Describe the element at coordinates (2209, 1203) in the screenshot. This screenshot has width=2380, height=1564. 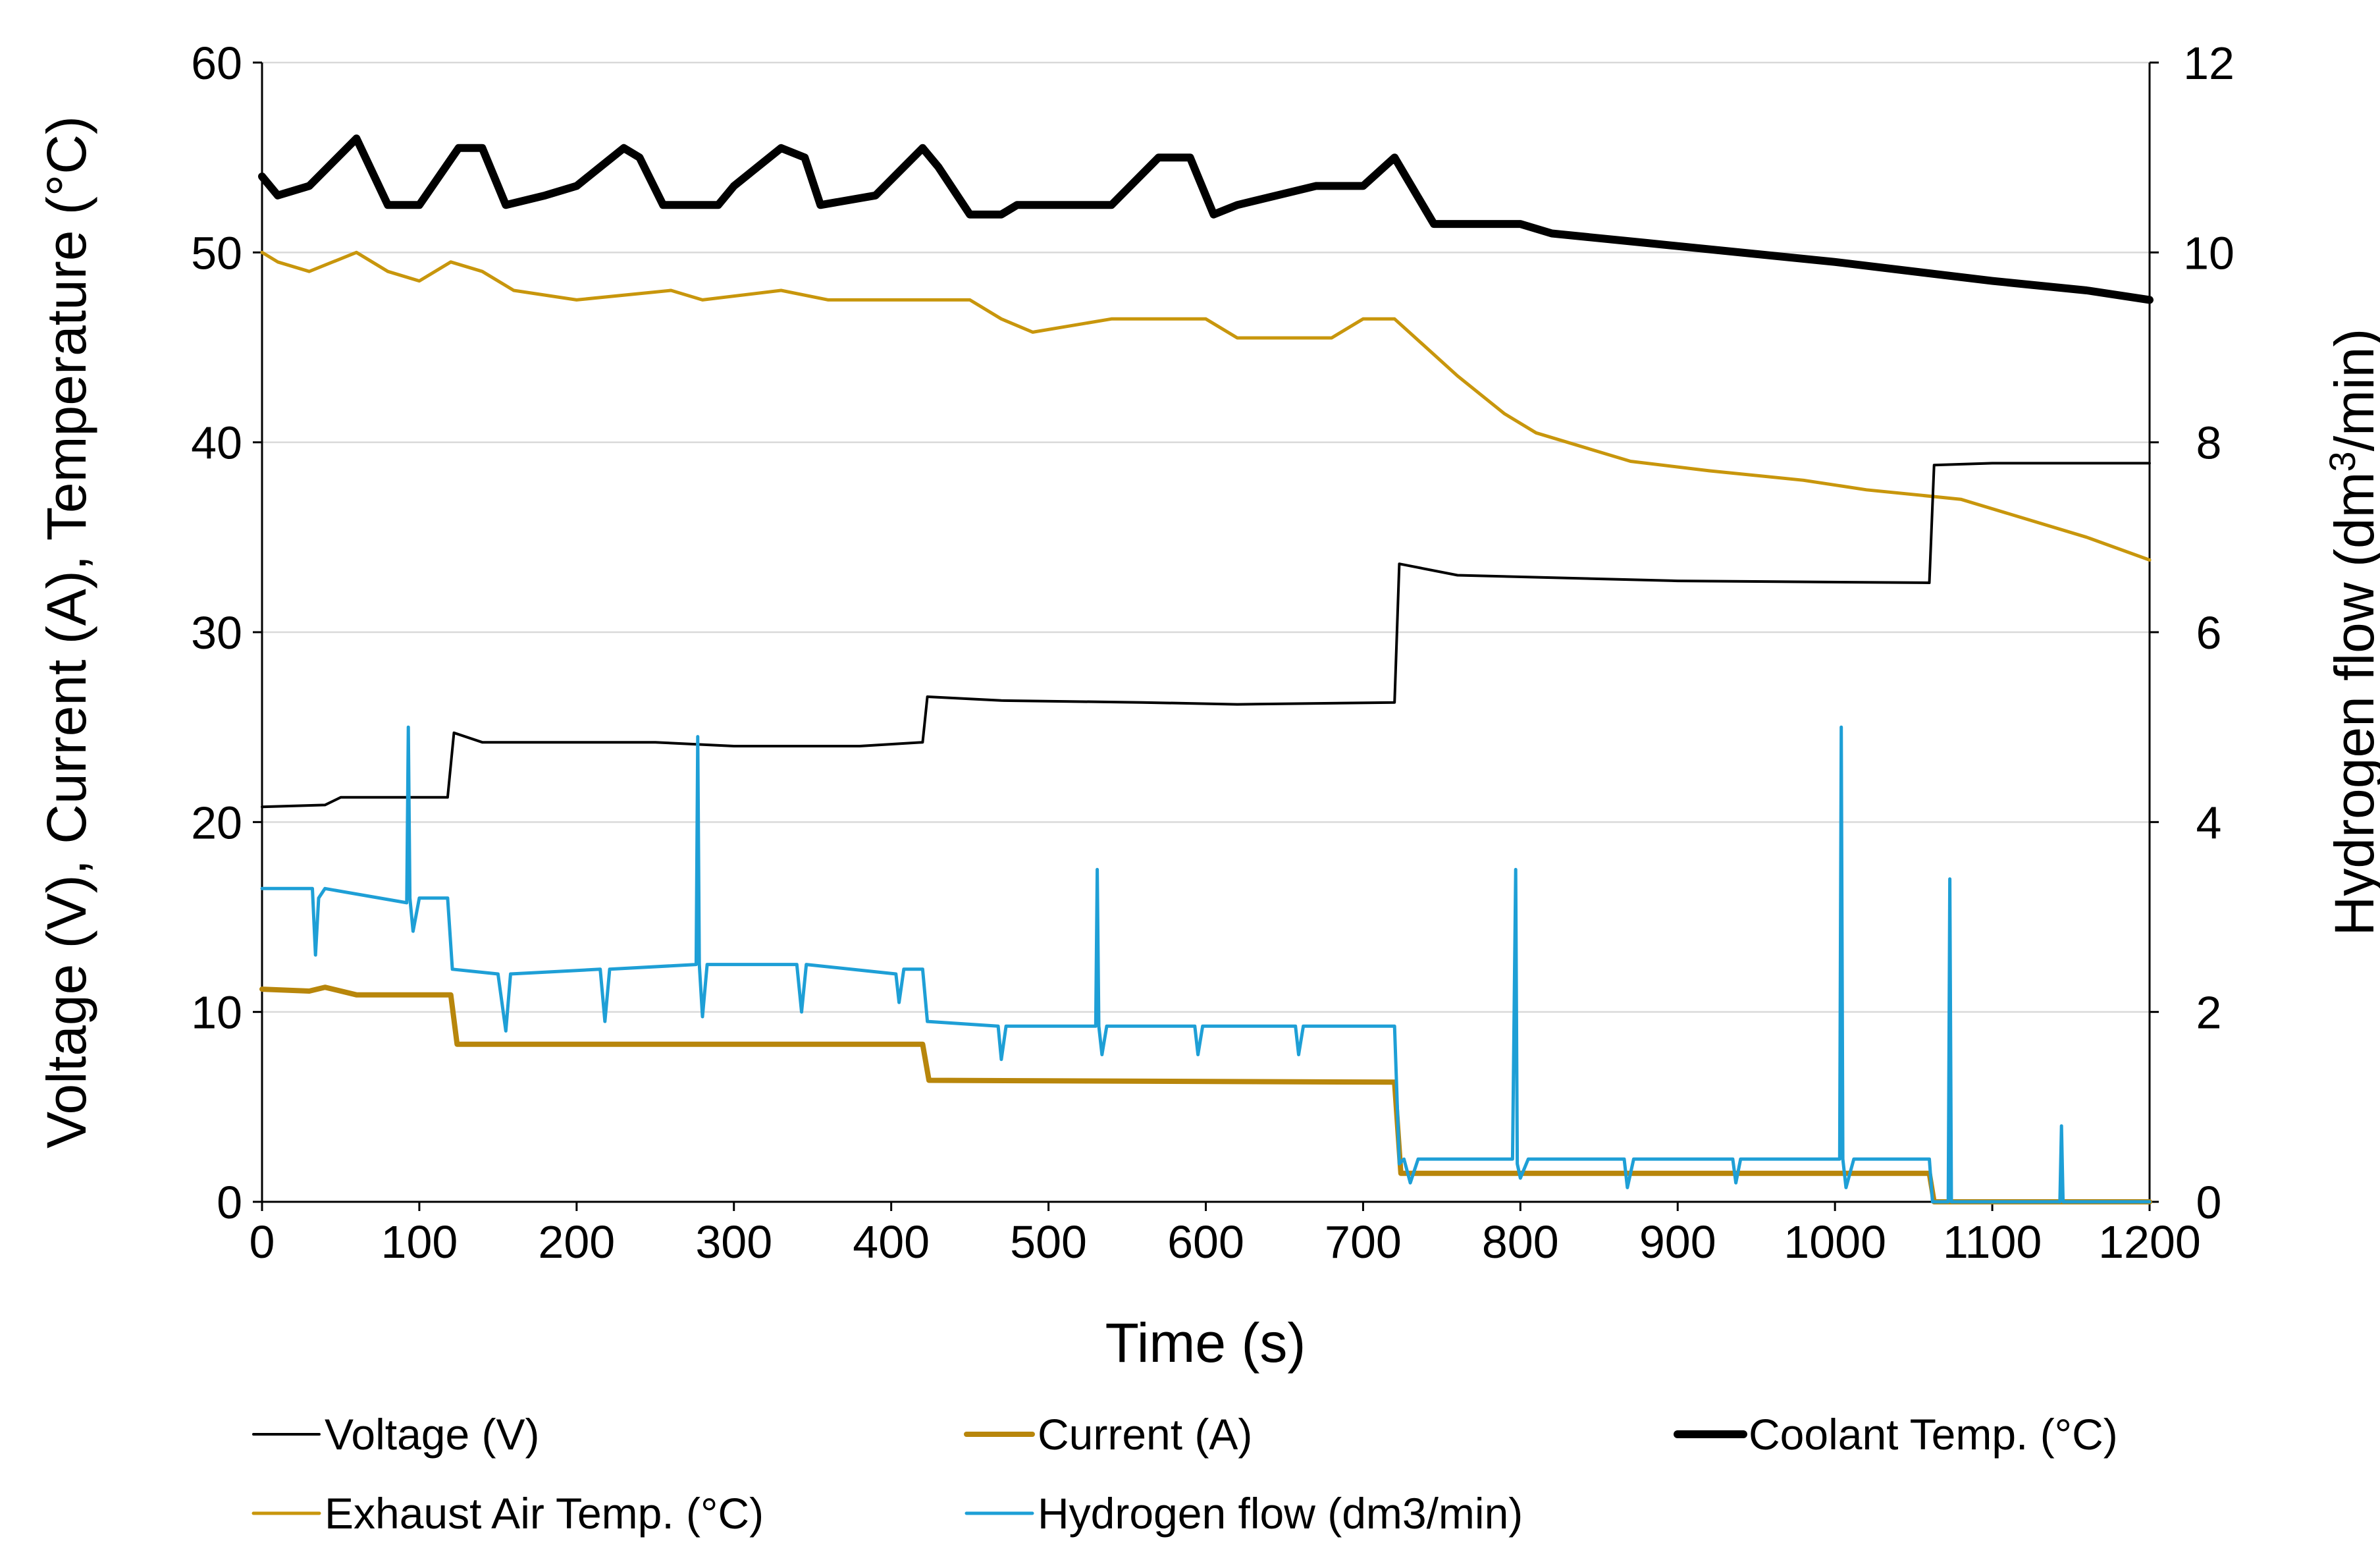
I see `y-right-tick-label-0: 0` at that location.